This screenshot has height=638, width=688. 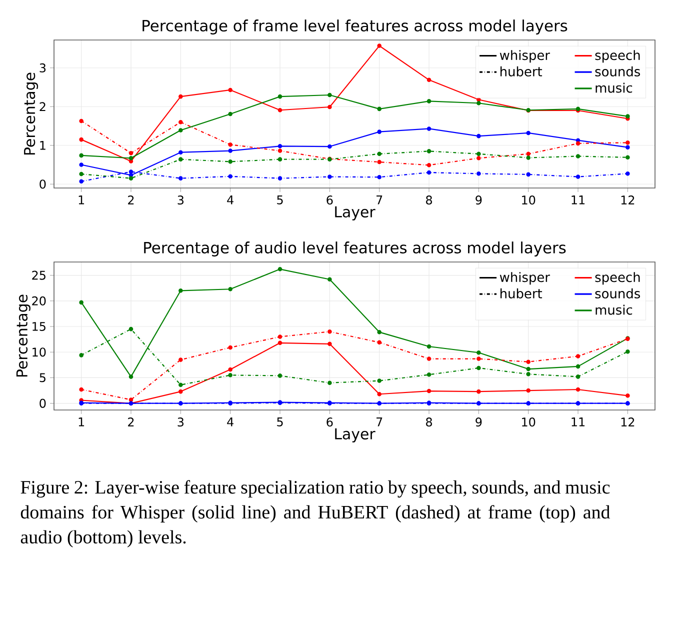 I want to click on y-tick-label: 25, so click(x=39, y=275).